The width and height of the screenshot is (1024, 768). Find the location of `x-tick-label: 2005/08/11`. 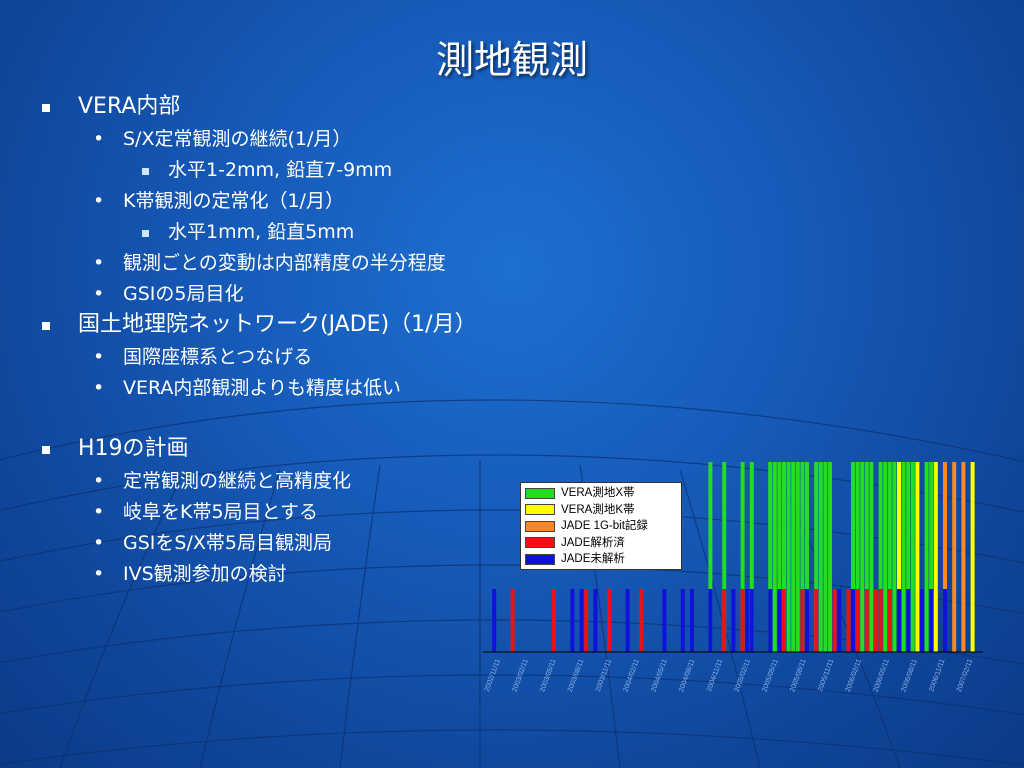

x-tick-label: 2005/08/11 is located at coordinates (798, 675).